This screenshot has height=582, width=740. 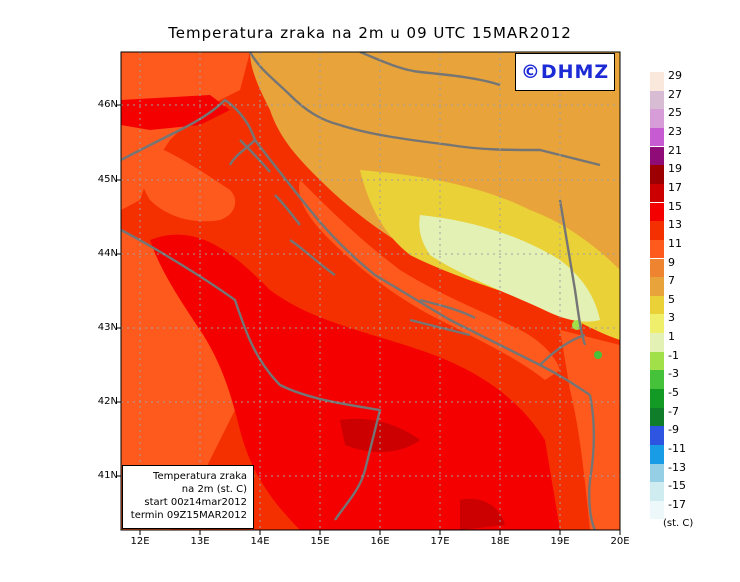 What do you see at coordinates (260, 541) in the screenshot?
I see `lon-label-14e: 14E` at bounding box center [260, 541].